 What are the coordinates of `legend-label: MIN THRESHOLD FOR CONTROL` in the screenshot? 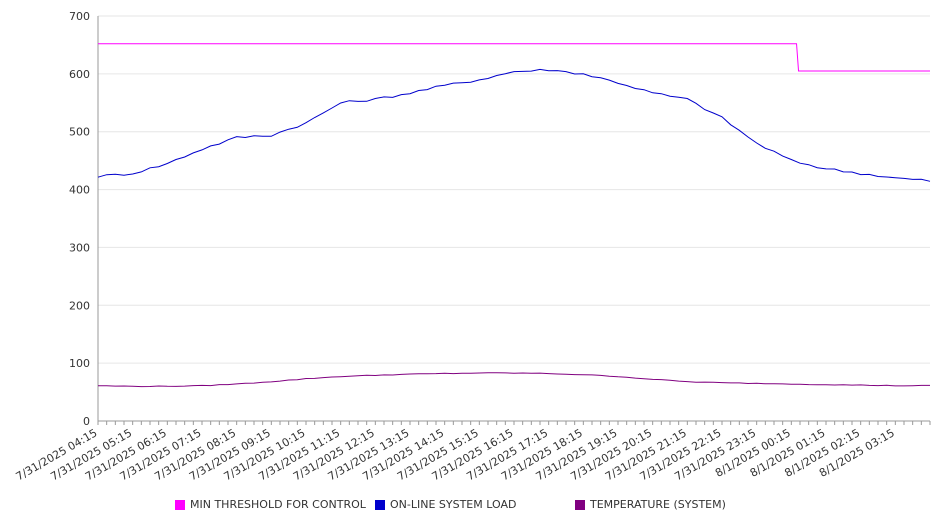 It's located at (278, 504).